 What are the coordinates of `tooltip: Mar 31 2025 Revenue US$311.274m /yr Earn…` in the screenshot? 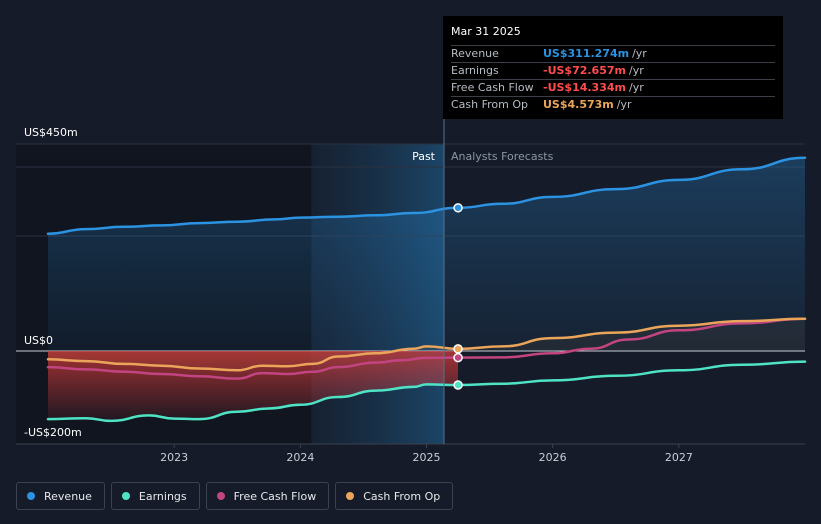 It's located at (613, 67).